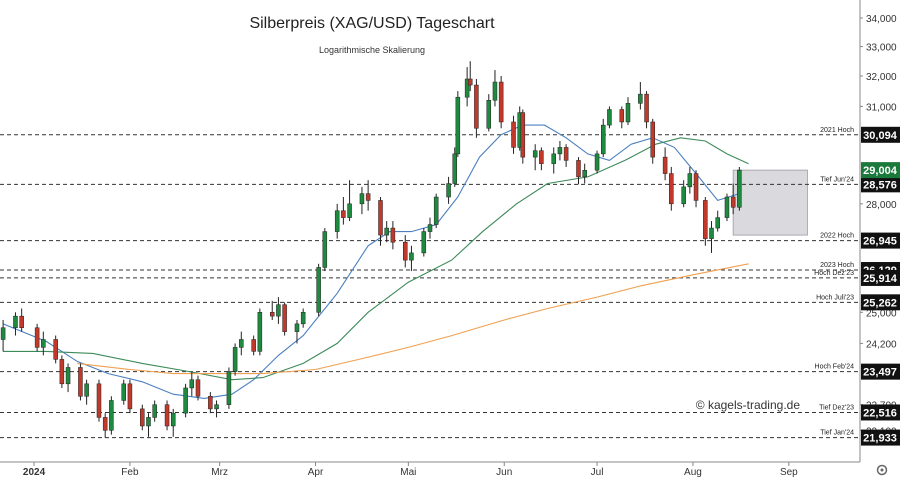  Describe the element at coordinates (837, 236) in the screenshot. I see `level-note: 2022 Hoch` at that location.